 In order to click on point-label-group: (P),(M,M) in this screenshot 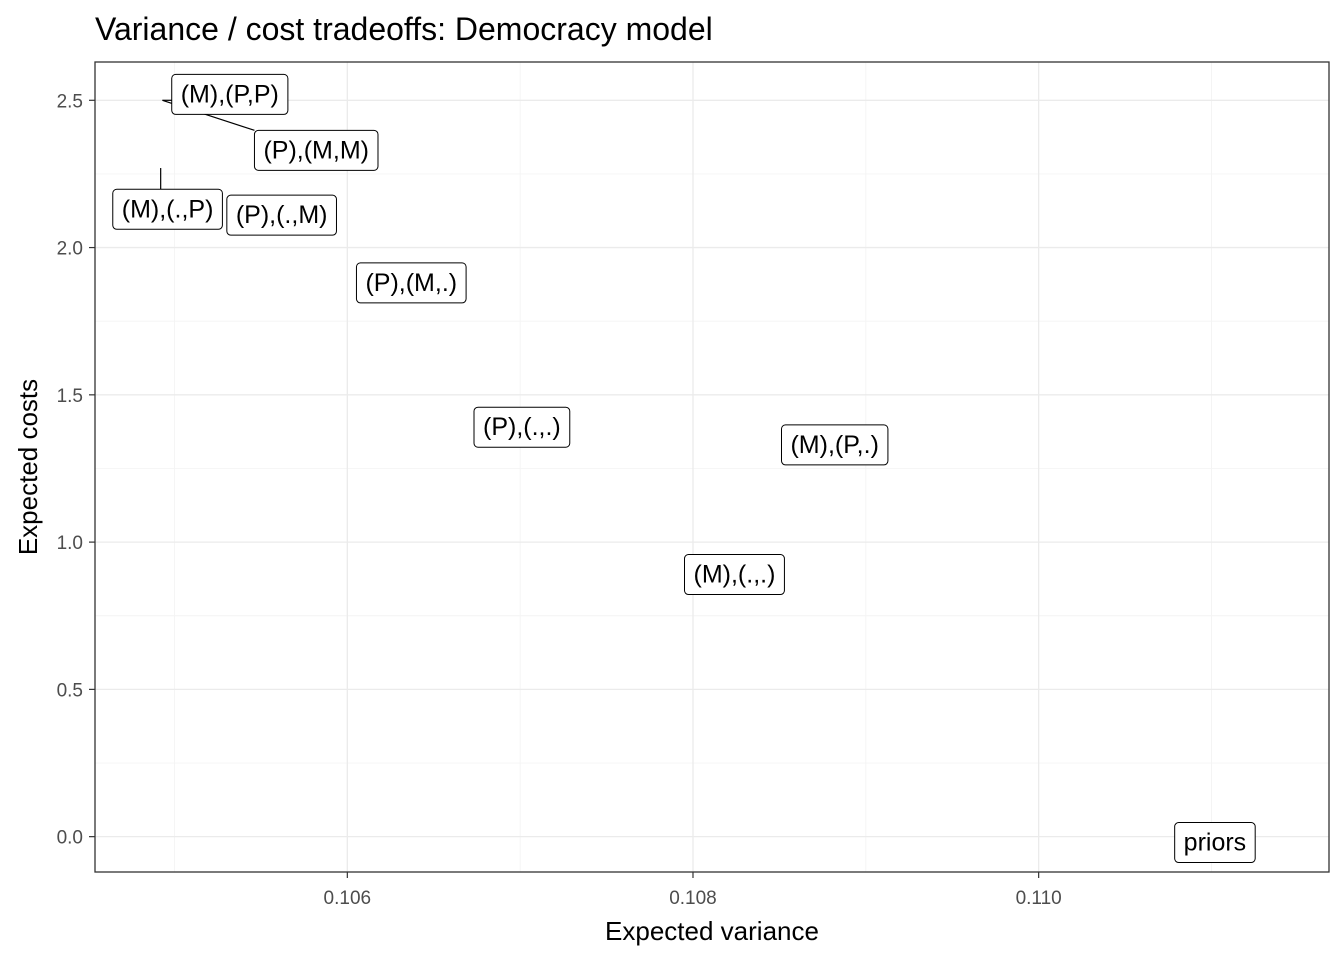, I will do `click(316, 150)`.